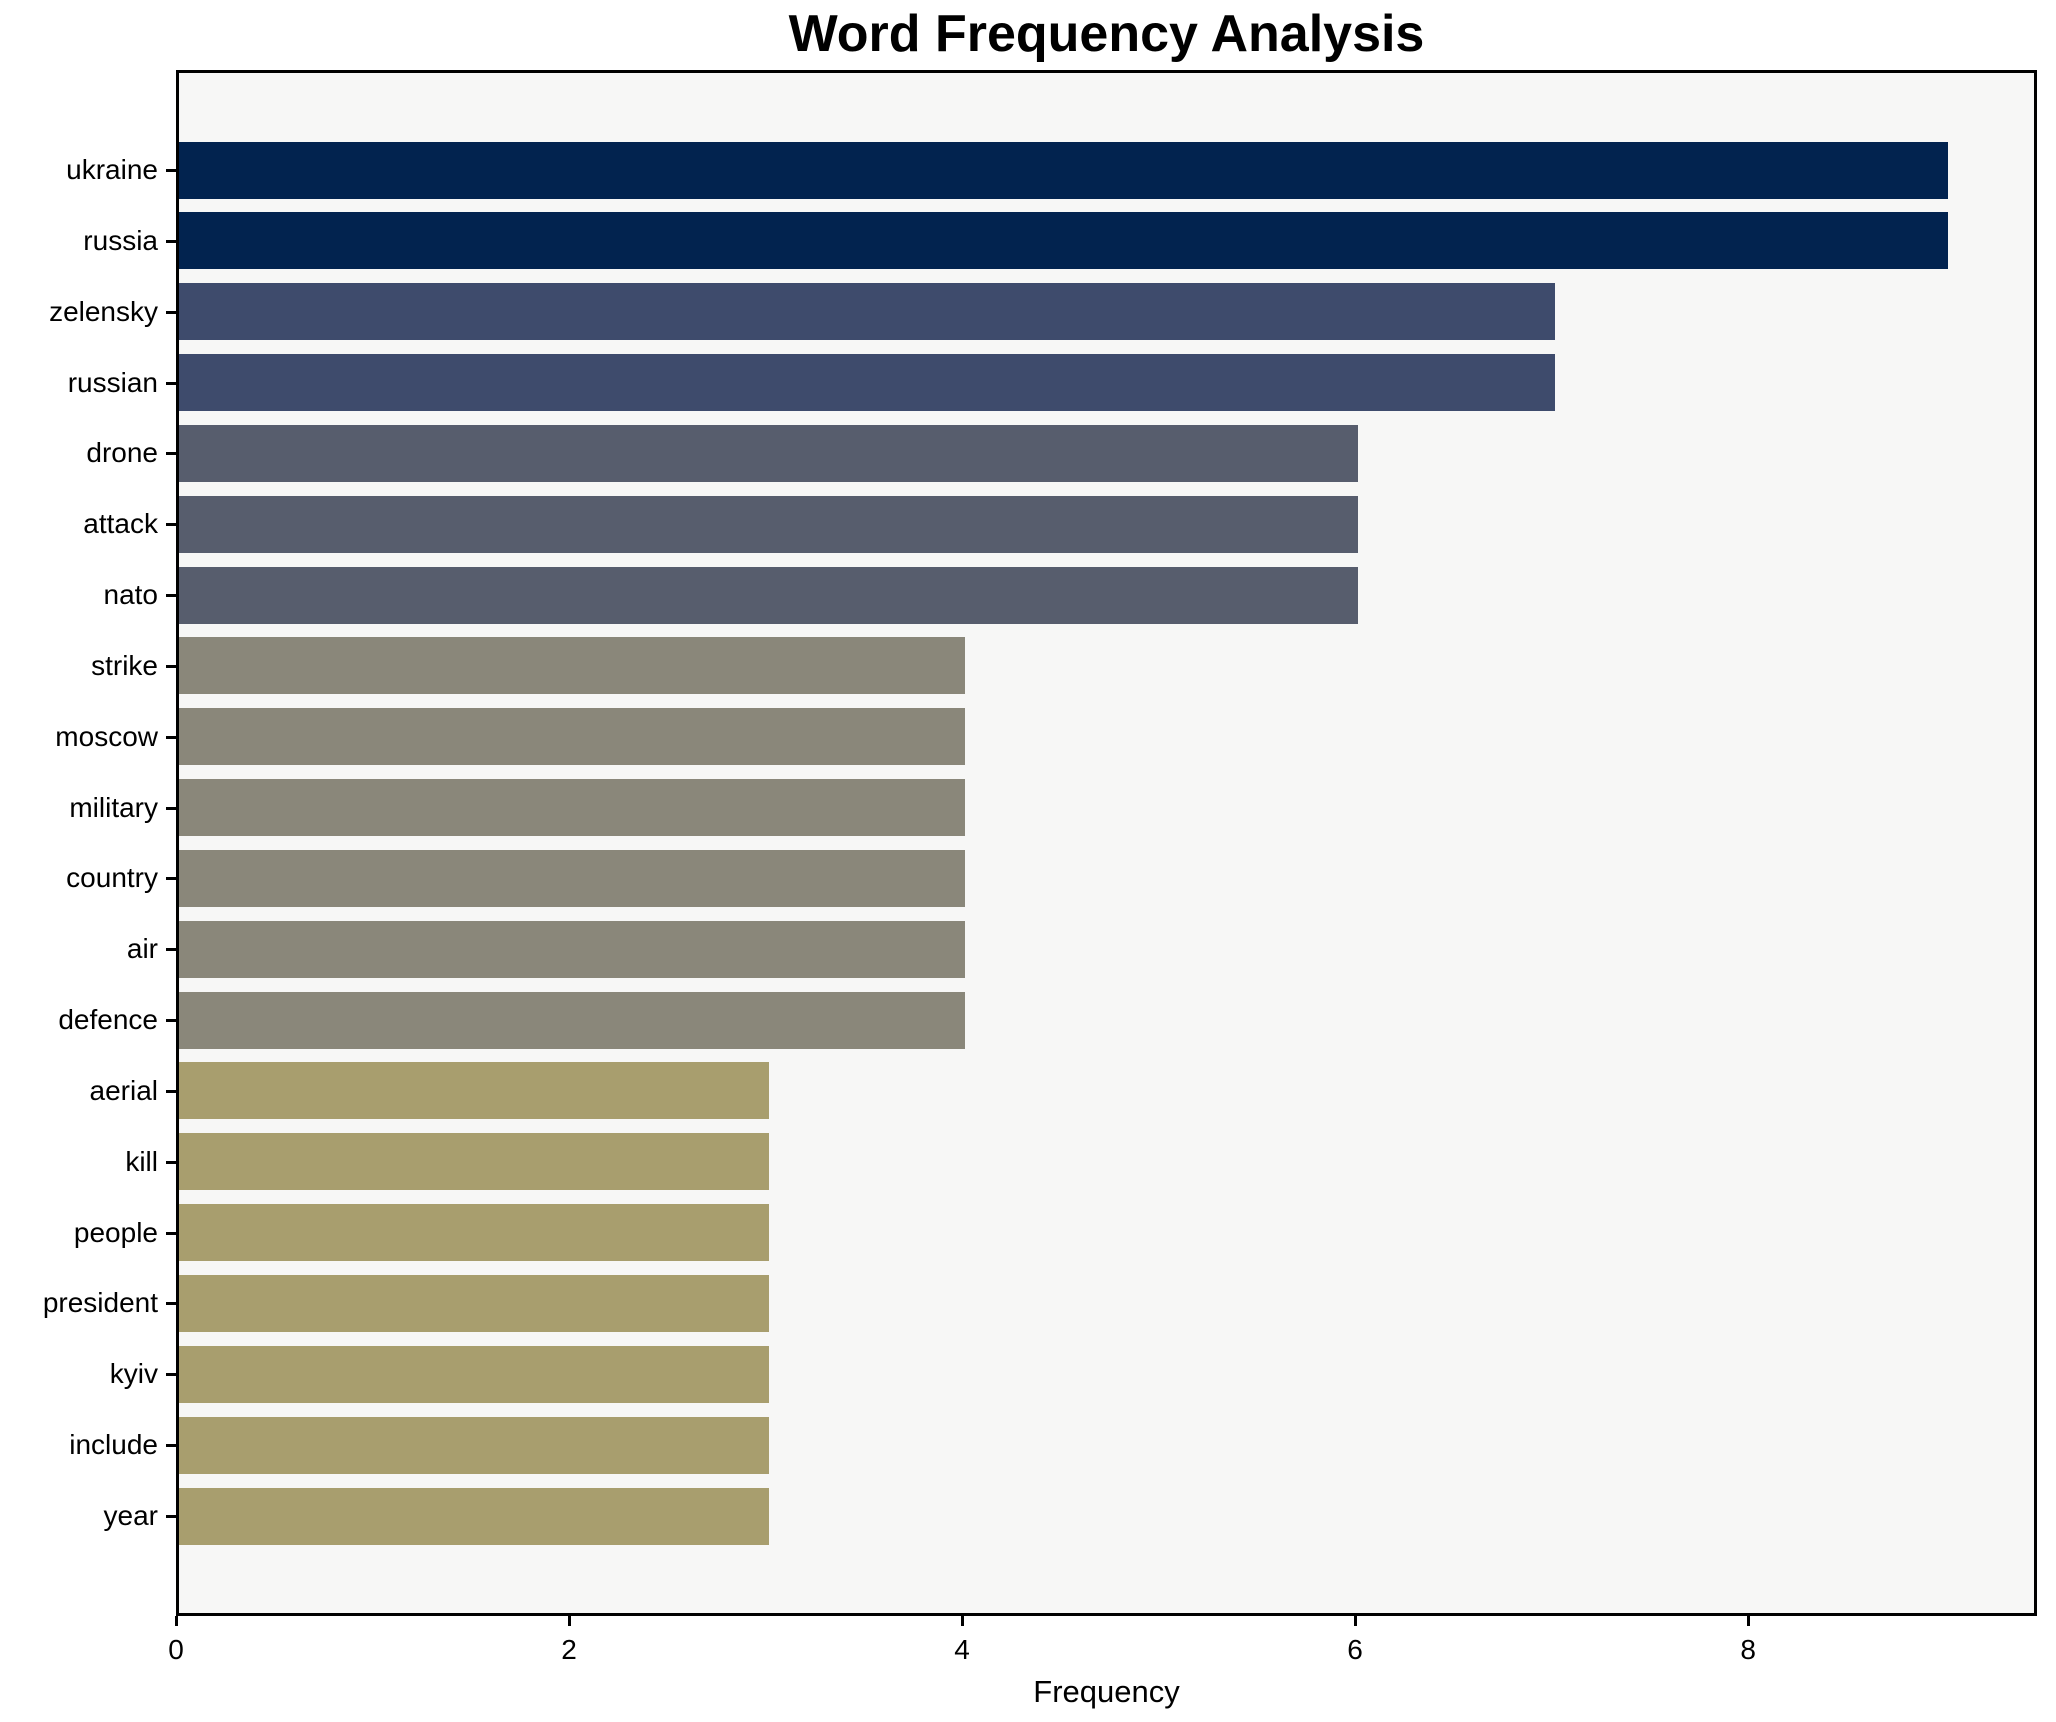 The height and width of the screenshot is (1722, 2056). I want to click on y-tick-country, so click(171, 879).